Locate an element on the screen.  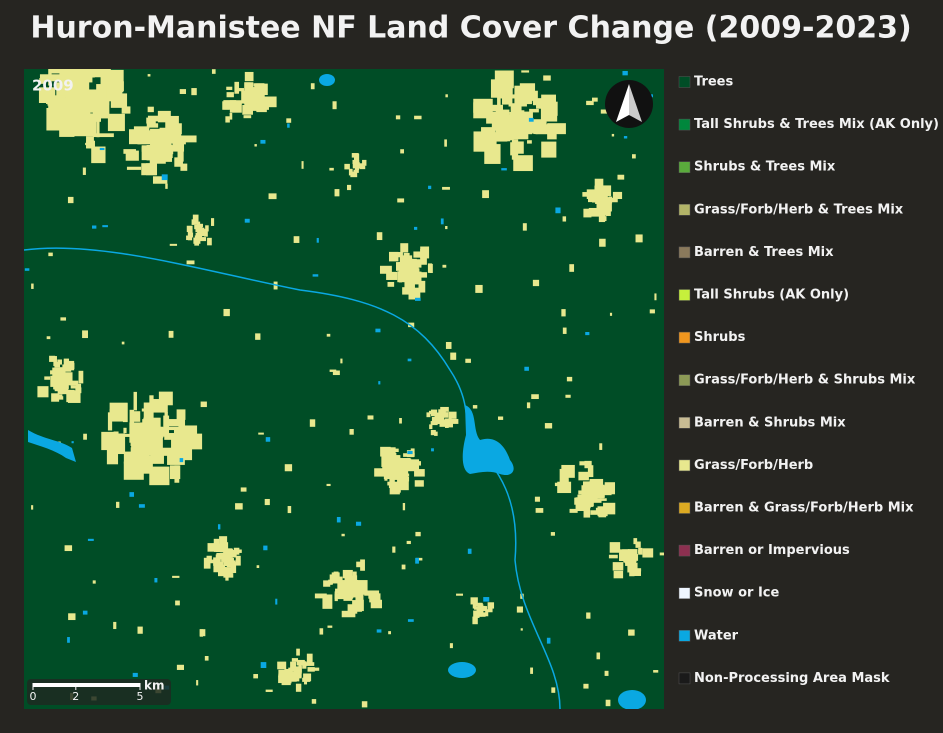
legend-label: Shrubs is located at coordinates (720, 337).